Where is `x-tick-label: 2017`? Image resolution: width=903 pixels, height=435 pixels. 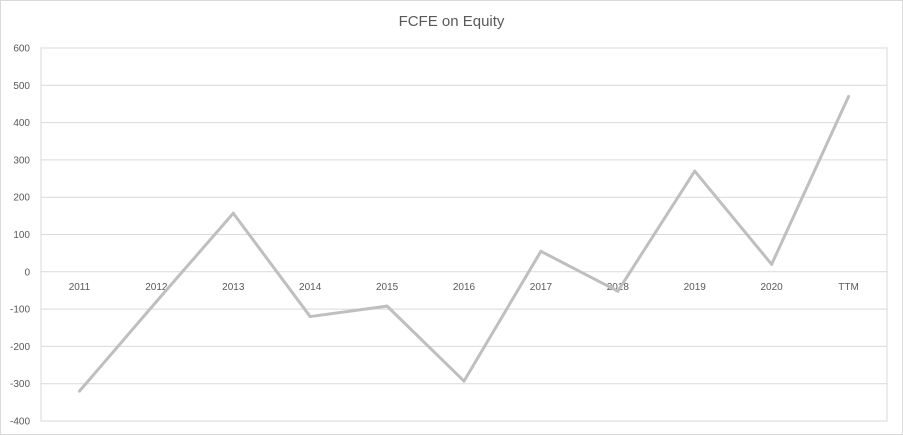 x-tick-label: 2017 is located at coordinates (541, 287).